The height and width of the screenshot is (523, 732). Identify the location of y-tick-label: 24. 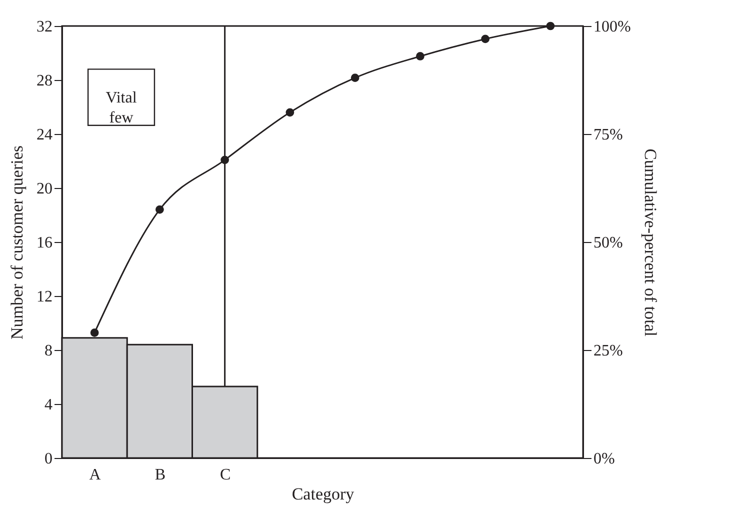
(44, 135).